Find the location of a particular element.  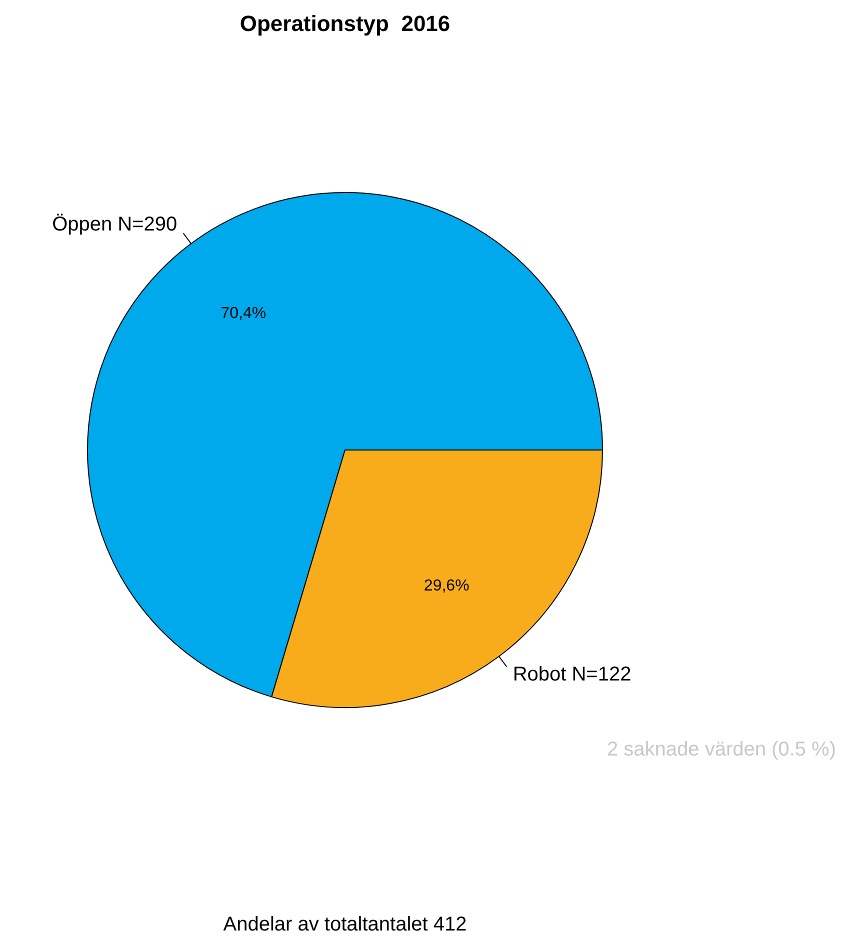

text: Andelar av totaltantalet 412 is located at coordinates (345, 925).